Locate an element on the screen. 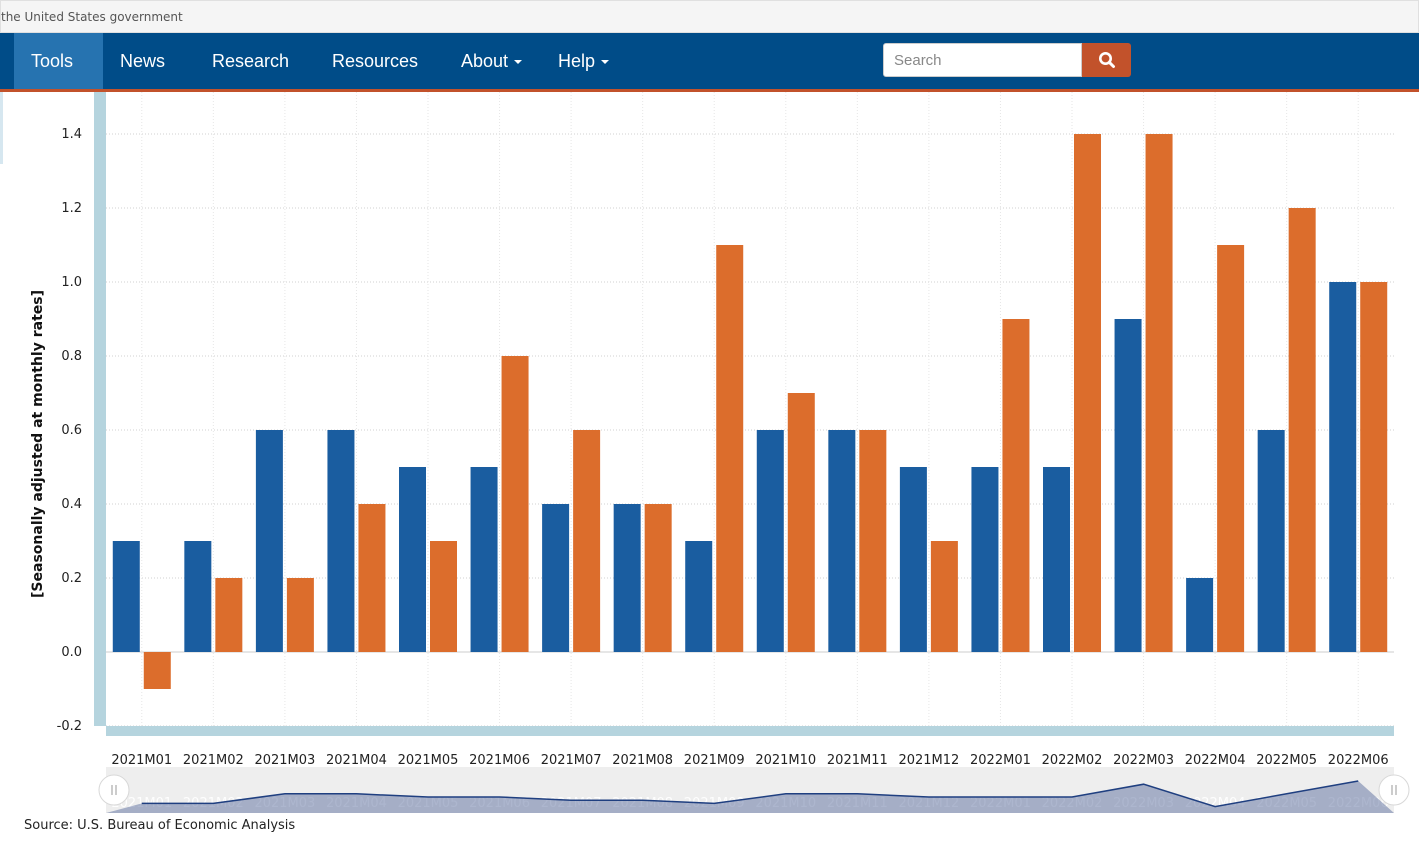 The image size is (1427, 841). bar-series2-2022M02 is located at coordinates (1087, 393).